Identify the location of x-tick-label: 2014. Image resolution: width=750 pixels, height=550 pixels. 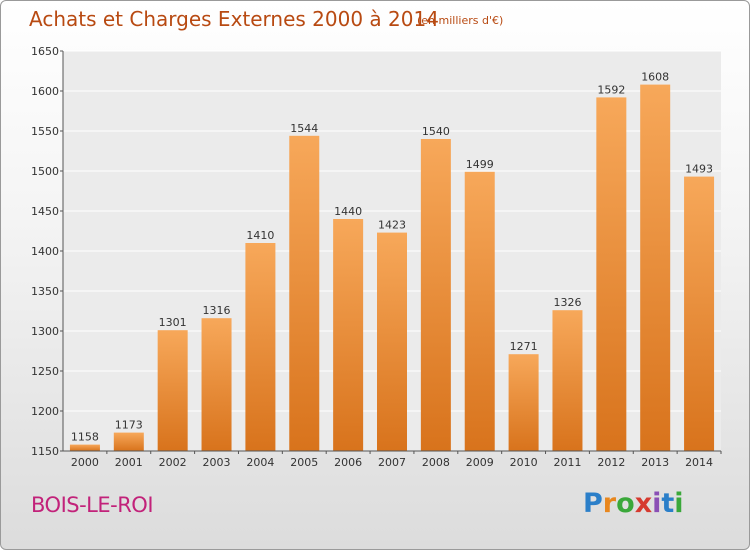
(699, 462).